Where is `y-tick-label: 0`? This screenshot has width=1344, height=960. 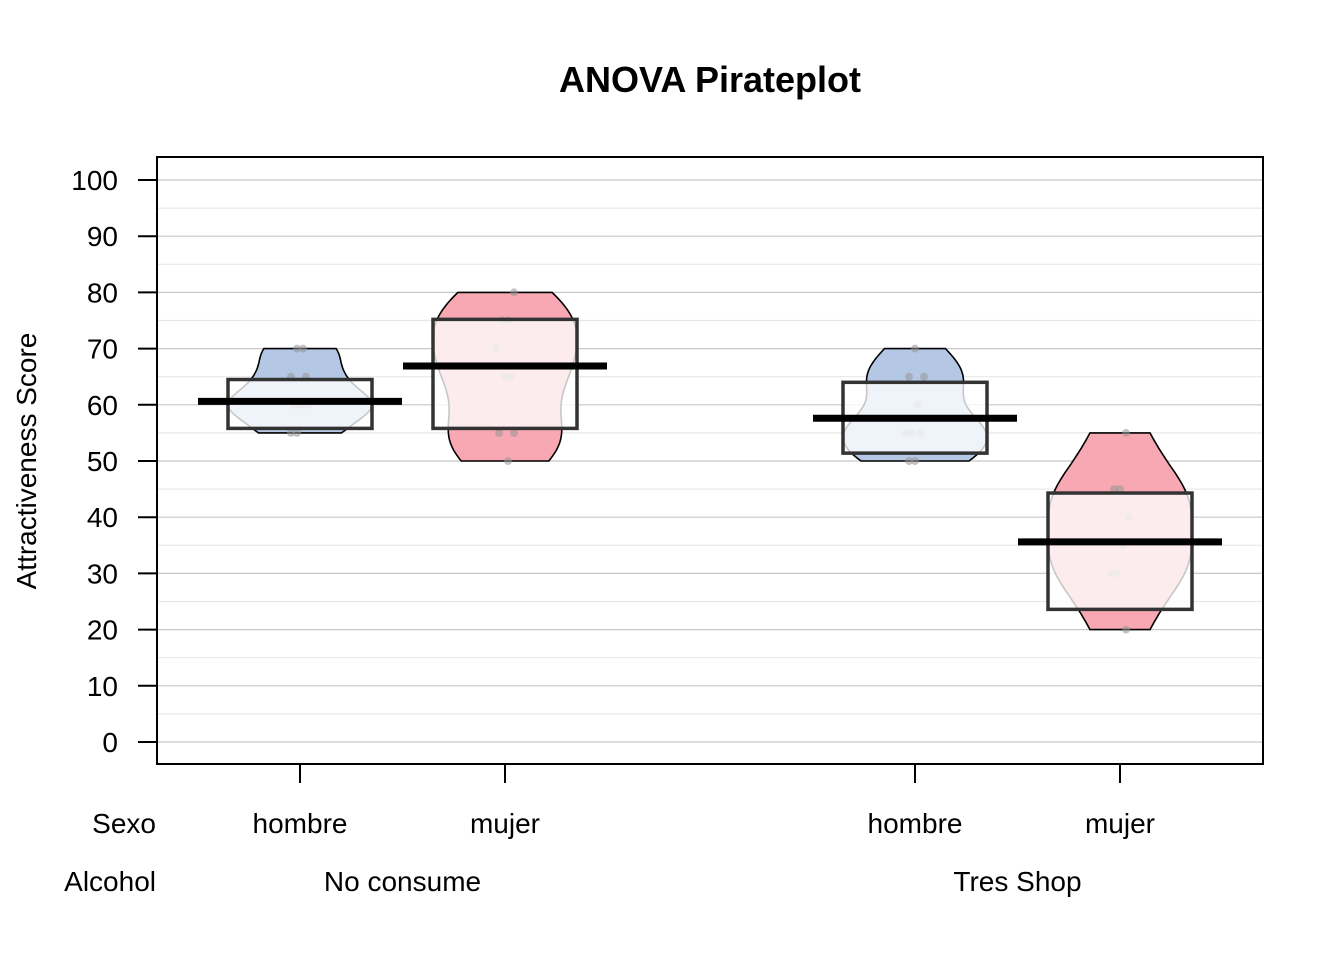
y-tick-label: 0 is located at coordinates (110, 742).